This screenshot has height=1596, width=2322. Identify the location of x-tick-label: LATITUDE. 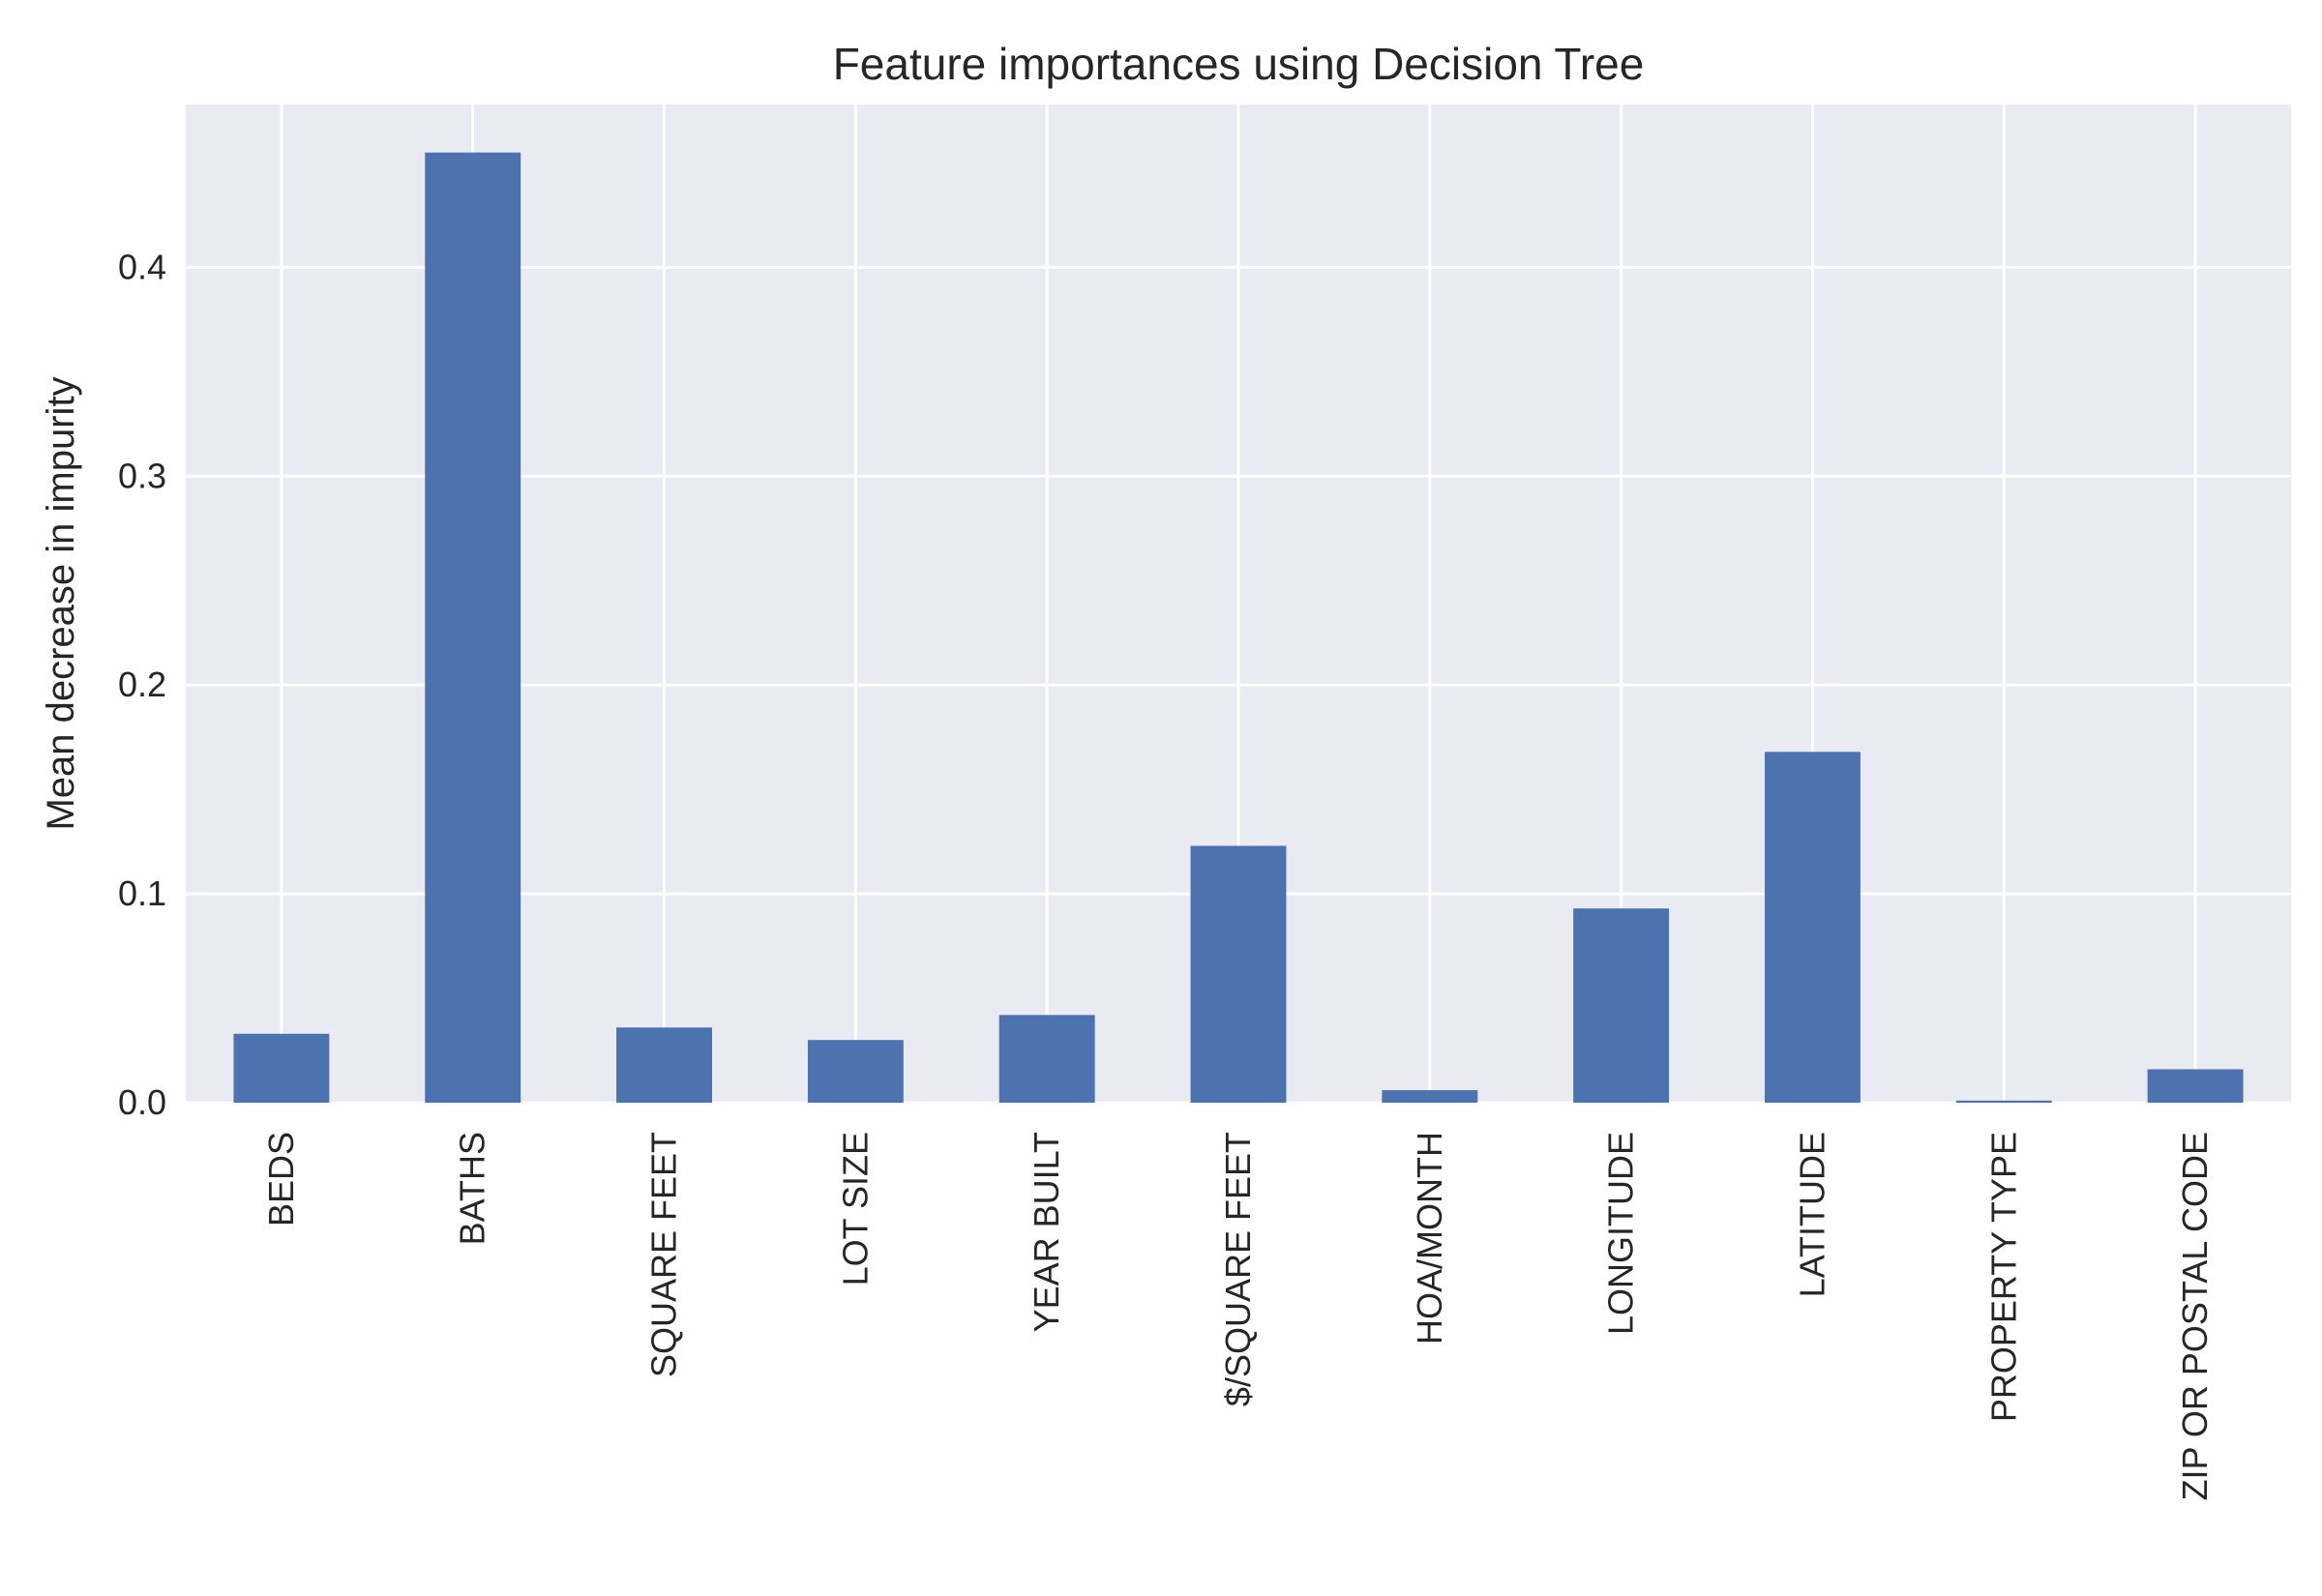
(1811, 1214).